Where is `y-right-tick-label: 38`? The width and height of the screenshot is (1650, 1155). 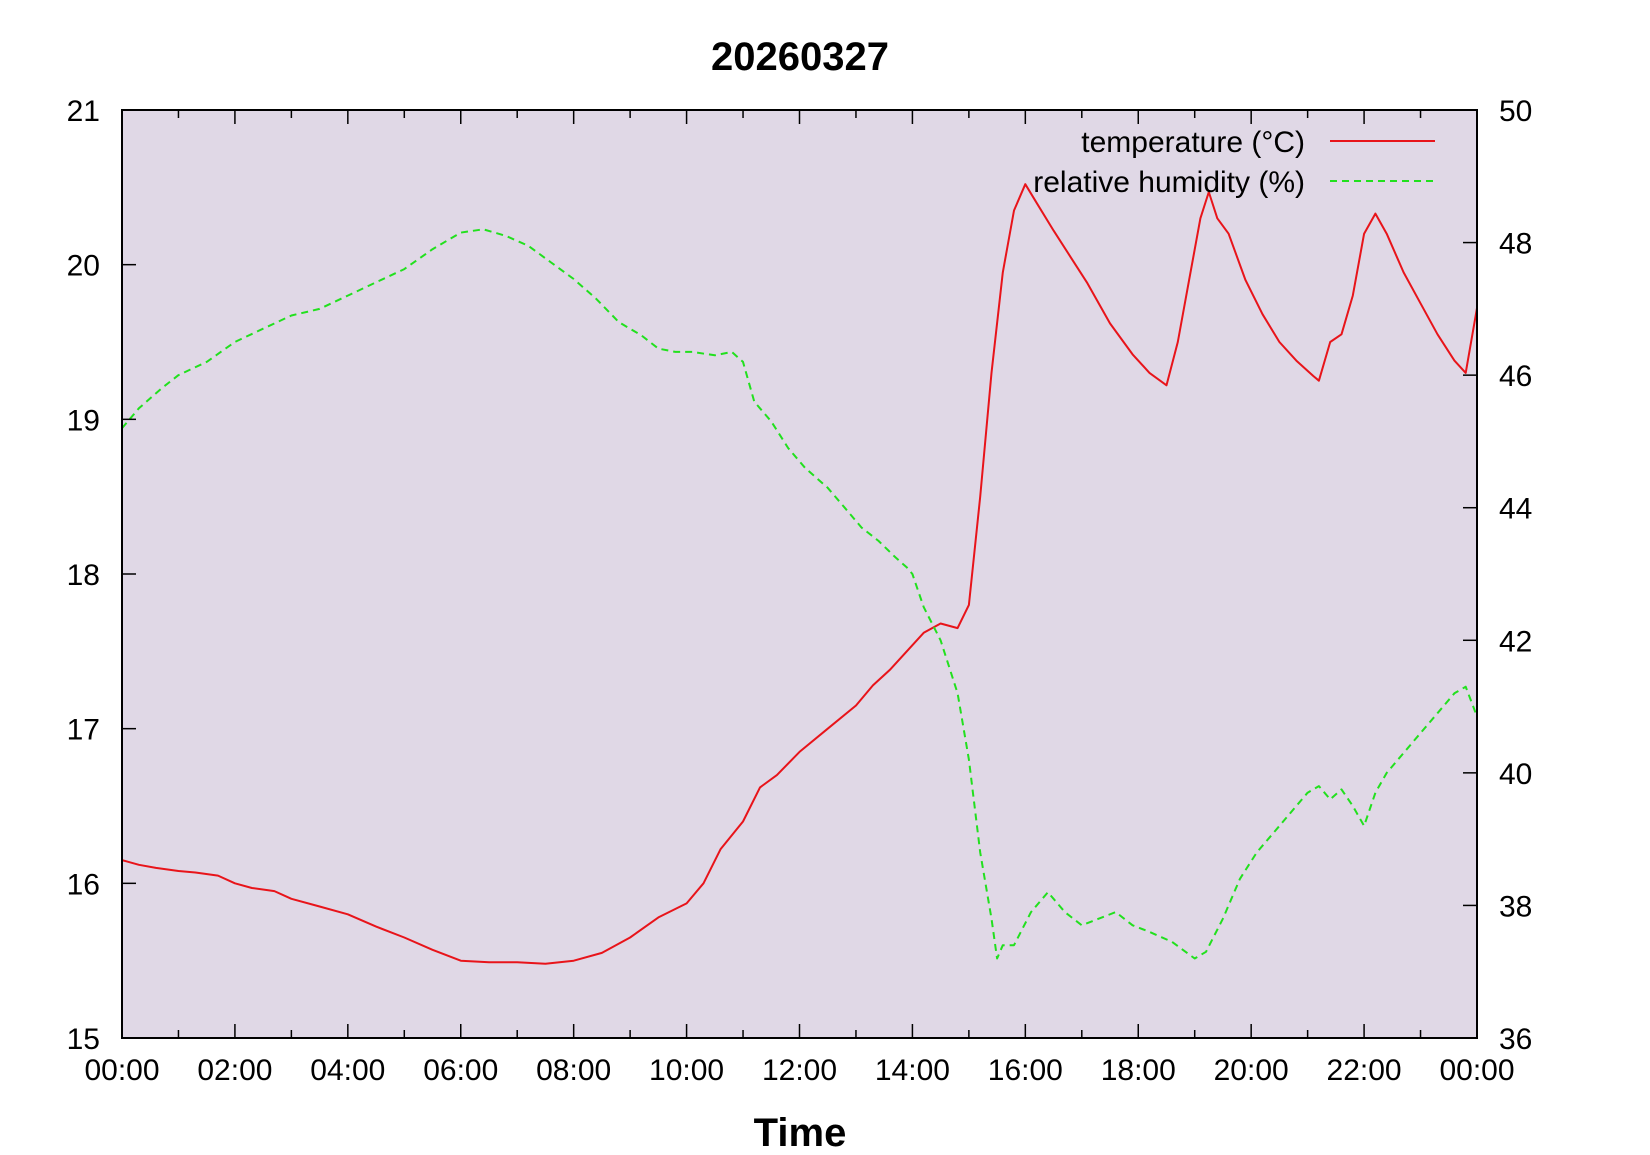 y-right-tick-label: 38 is located at coordinates (1515, 906).